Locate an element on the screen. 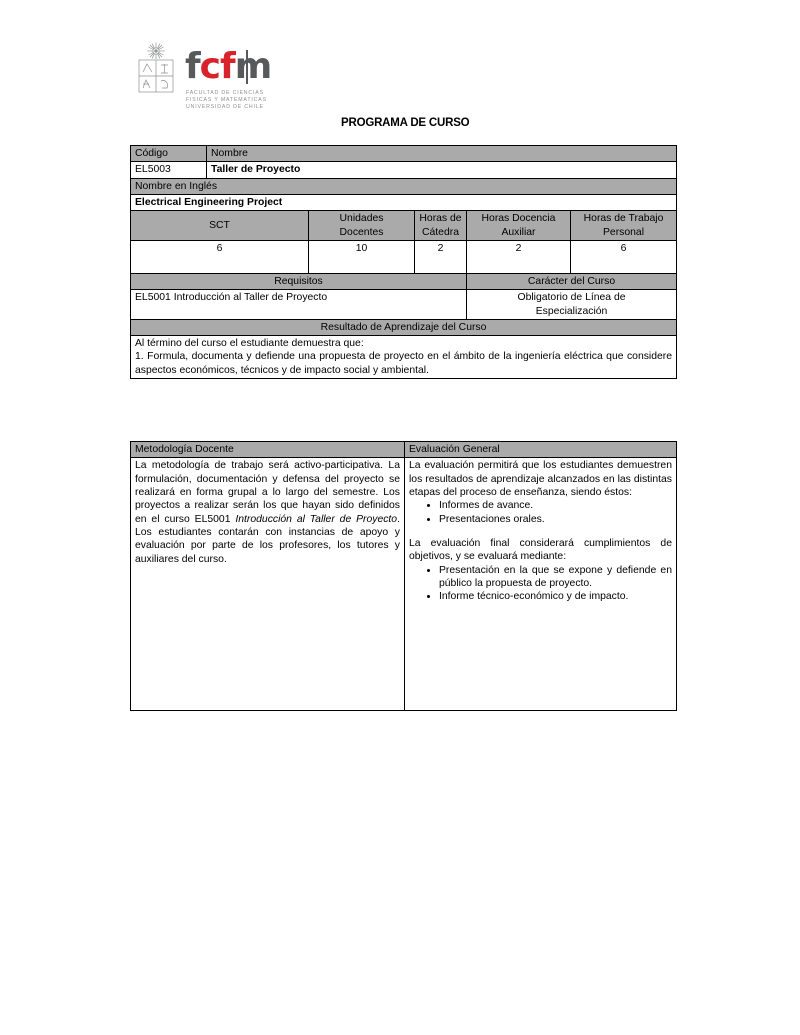  table-row-hours-values: 6 10 2 2 6 is located at coordinates (404, 256).